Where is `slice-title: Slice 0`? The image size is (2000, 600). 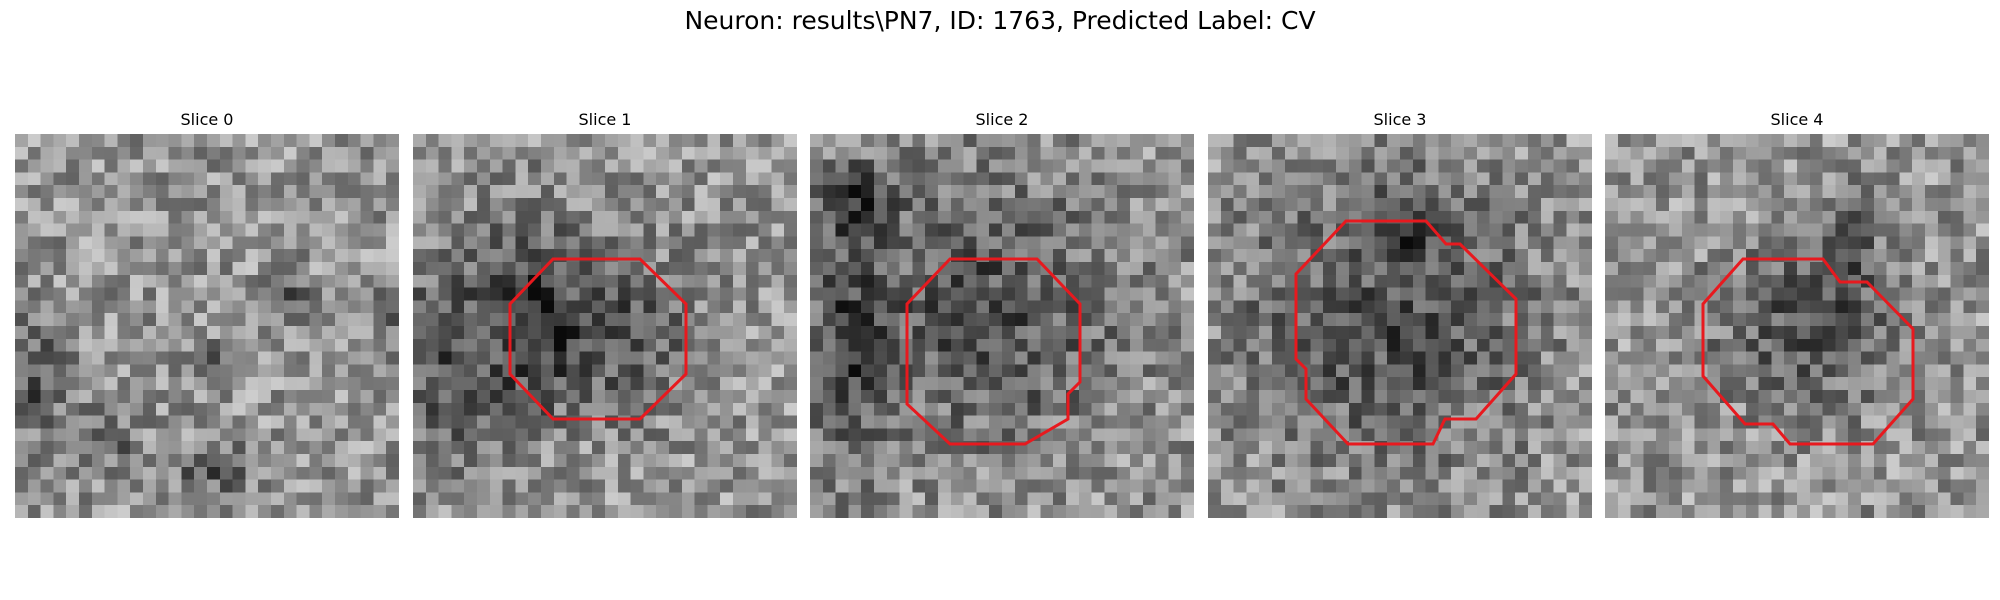
slice-title: Slice 0 is located at coordinates (207, 119).